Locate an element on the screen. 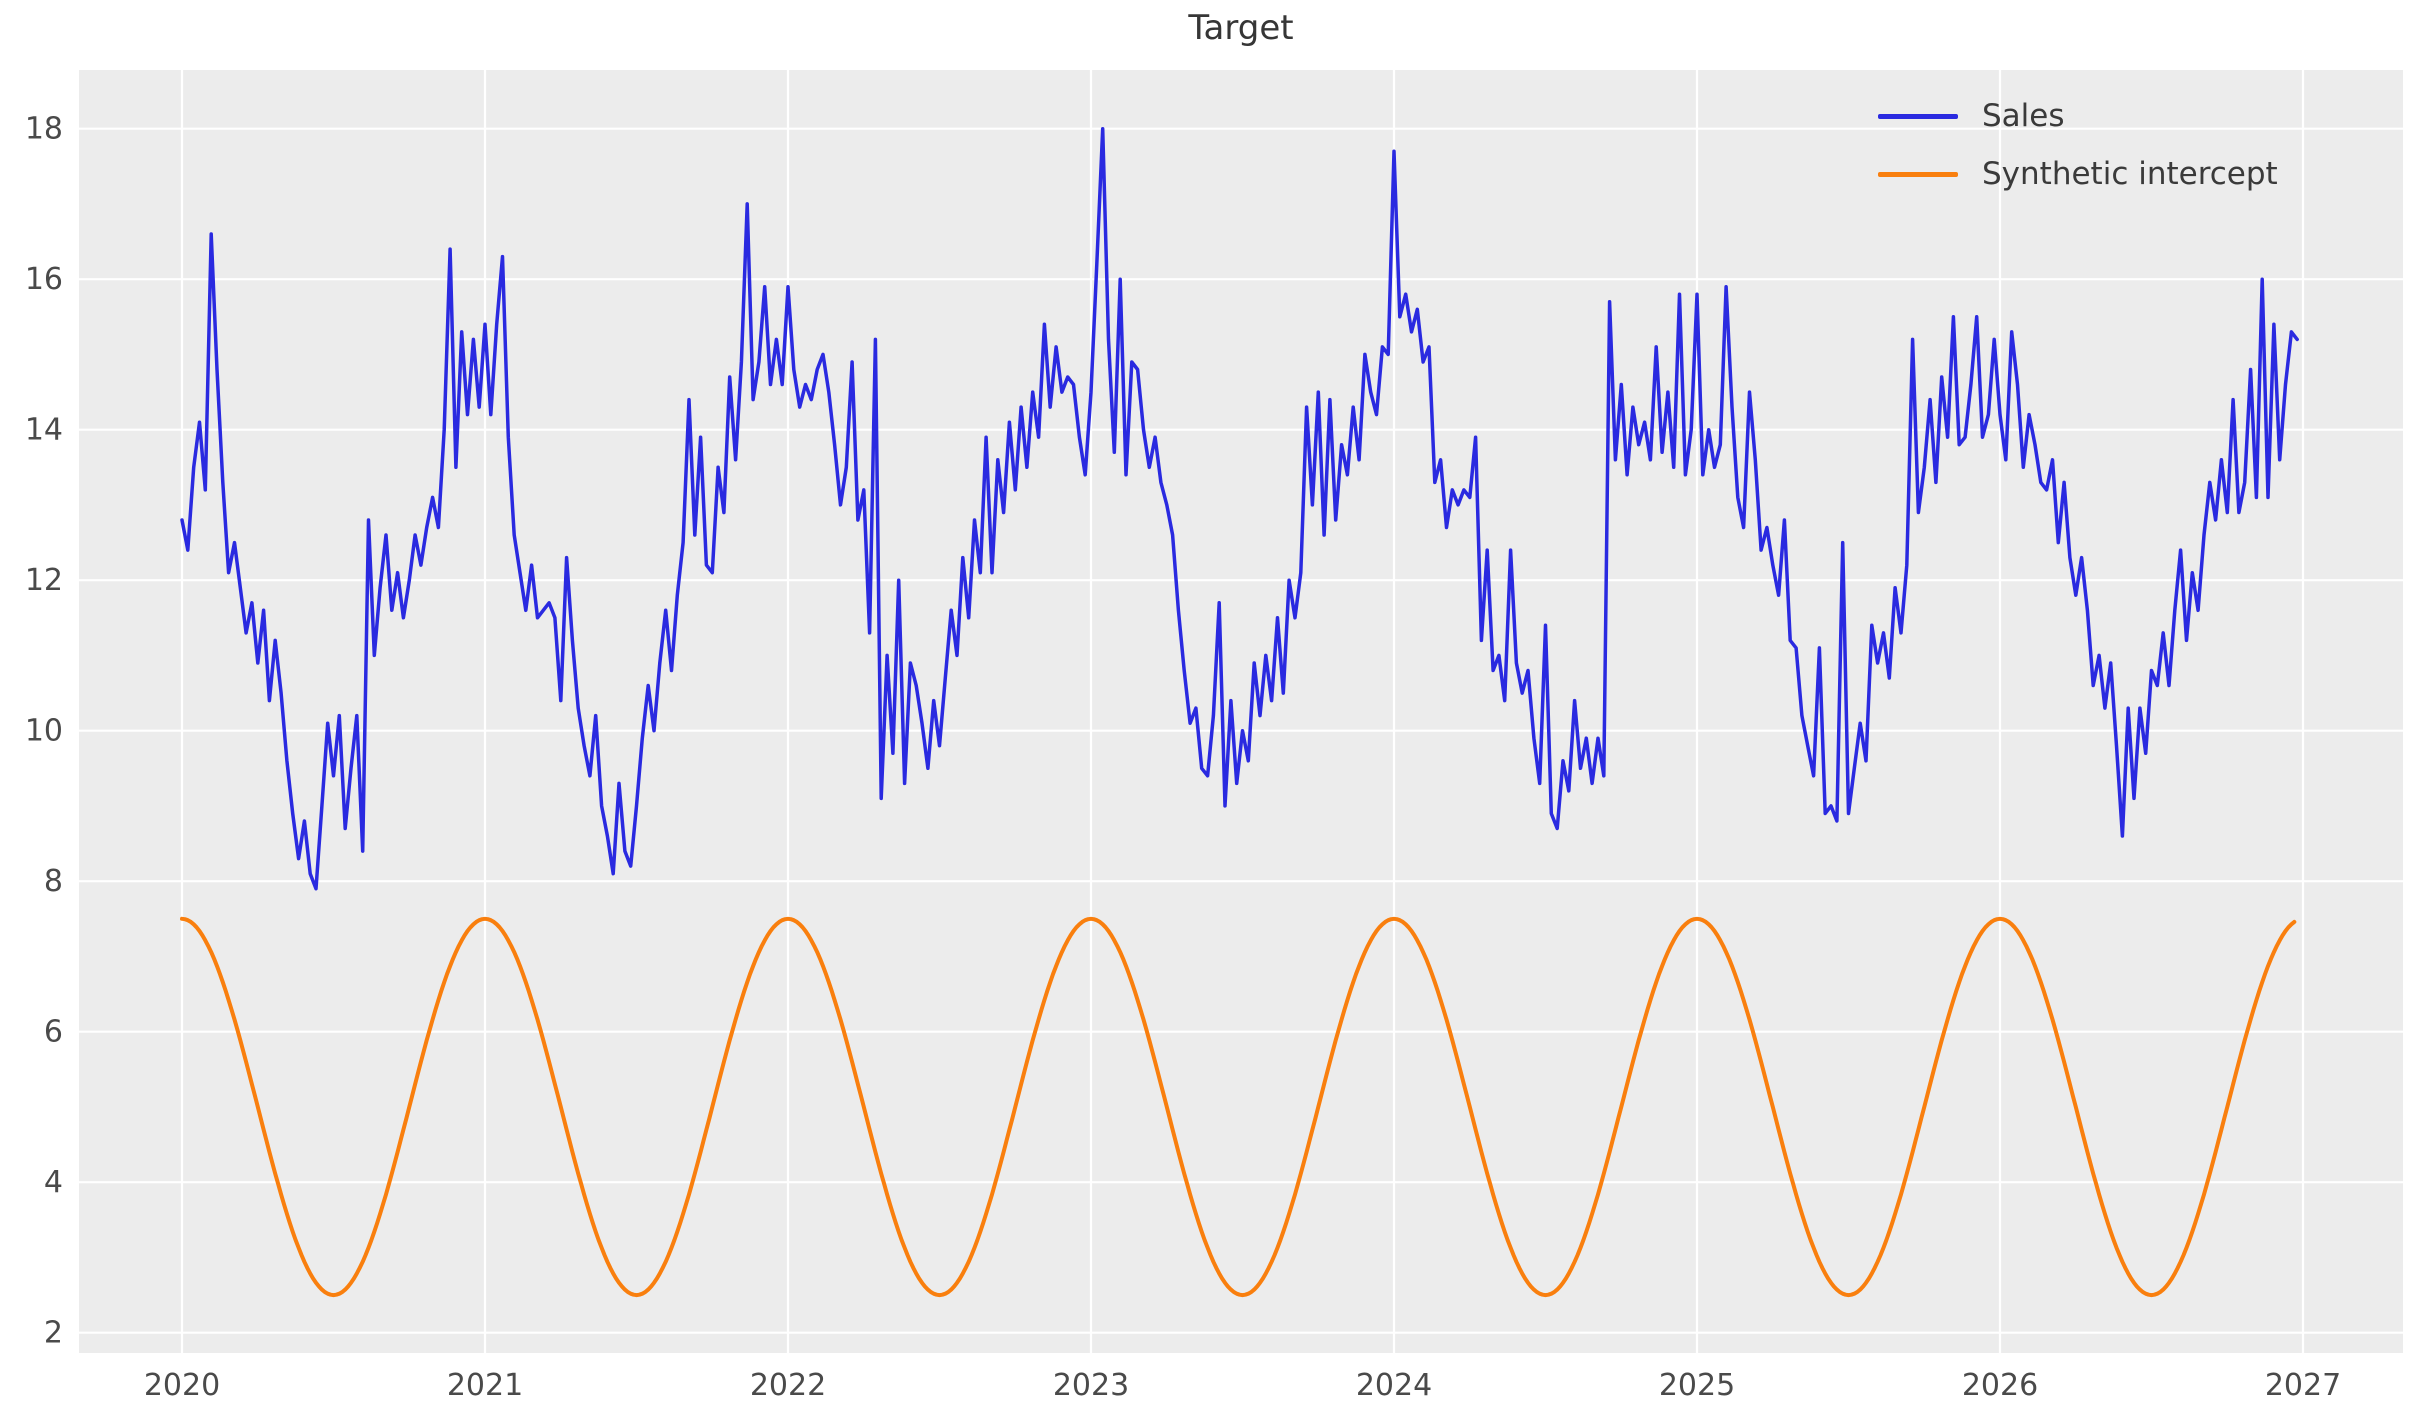 The height and width of the screenshot is (1423, 2423). y-tick-label: 14 is located at coordinates (44, 430).